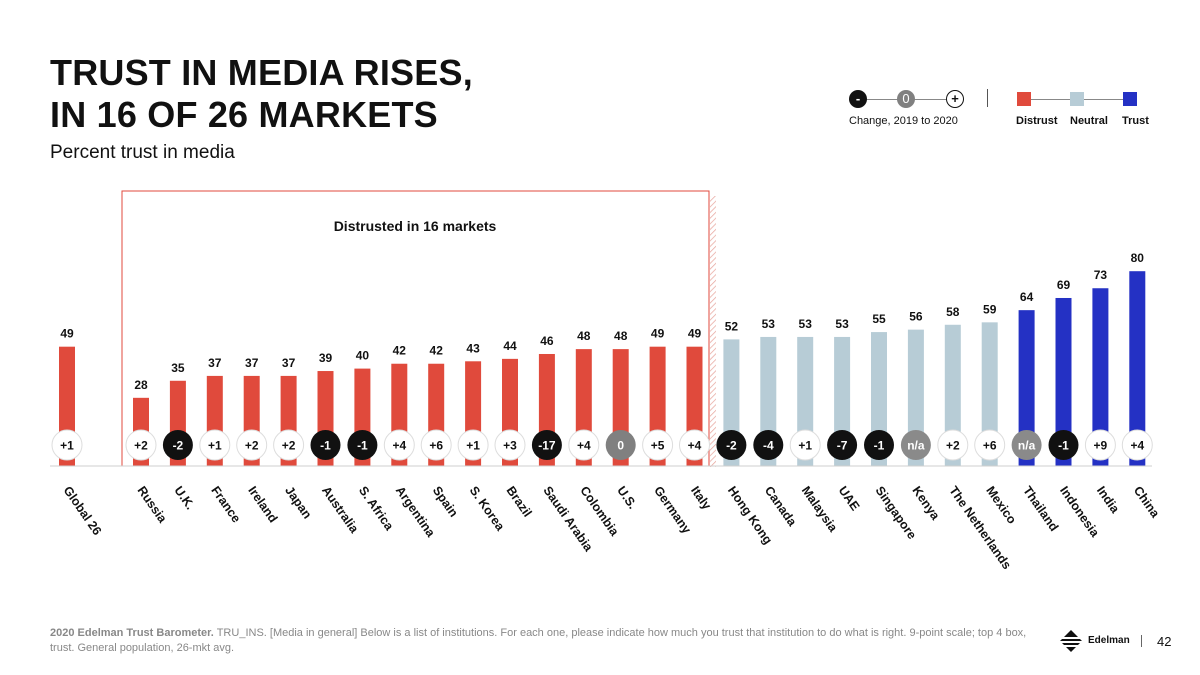  I want to click on value-label: 52, so click(732, 326).